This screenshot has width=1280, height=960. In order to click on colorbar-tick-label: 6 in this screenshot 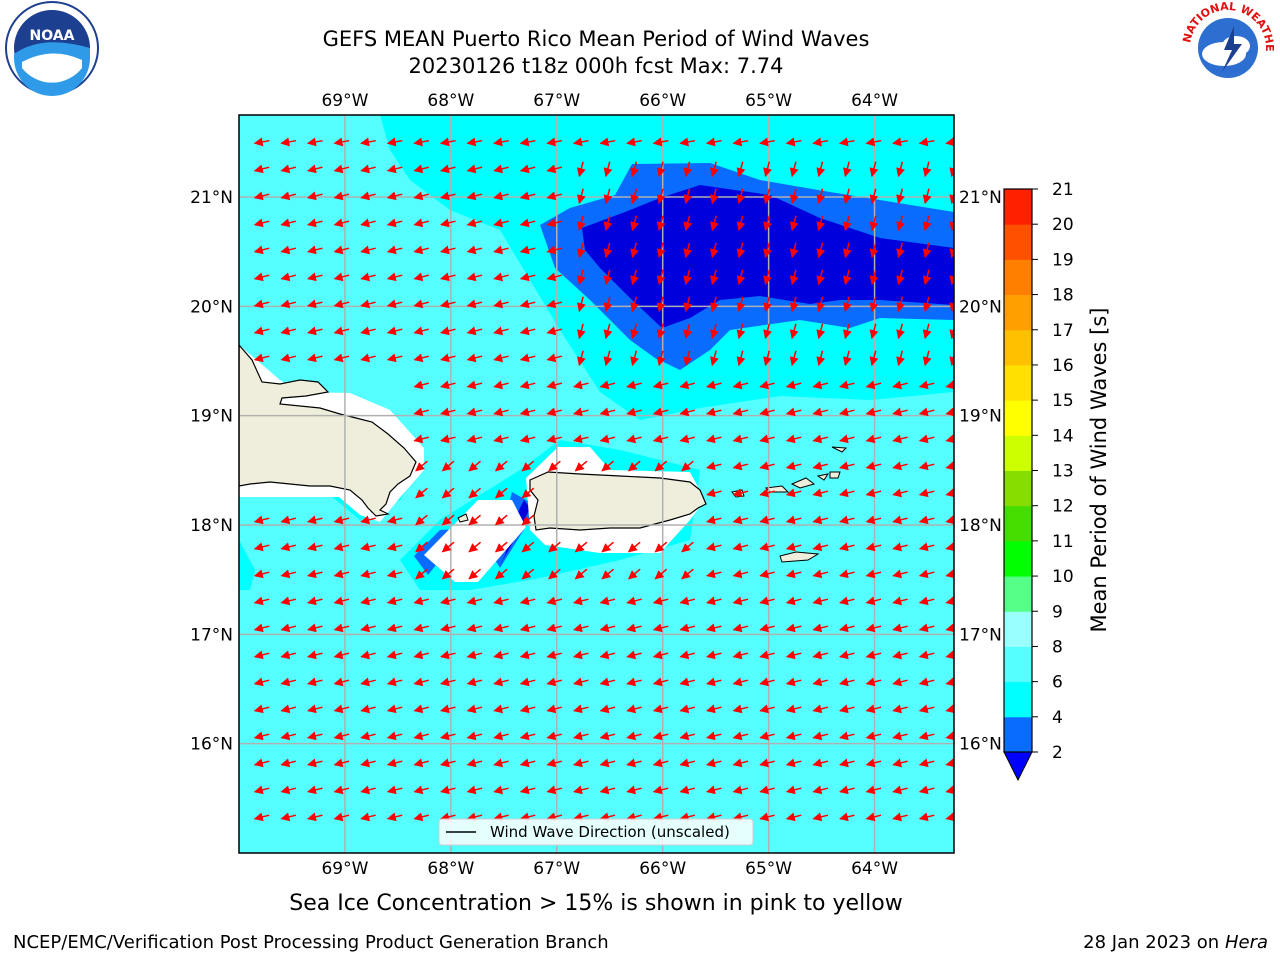, I will do `click(1057, 683)`.